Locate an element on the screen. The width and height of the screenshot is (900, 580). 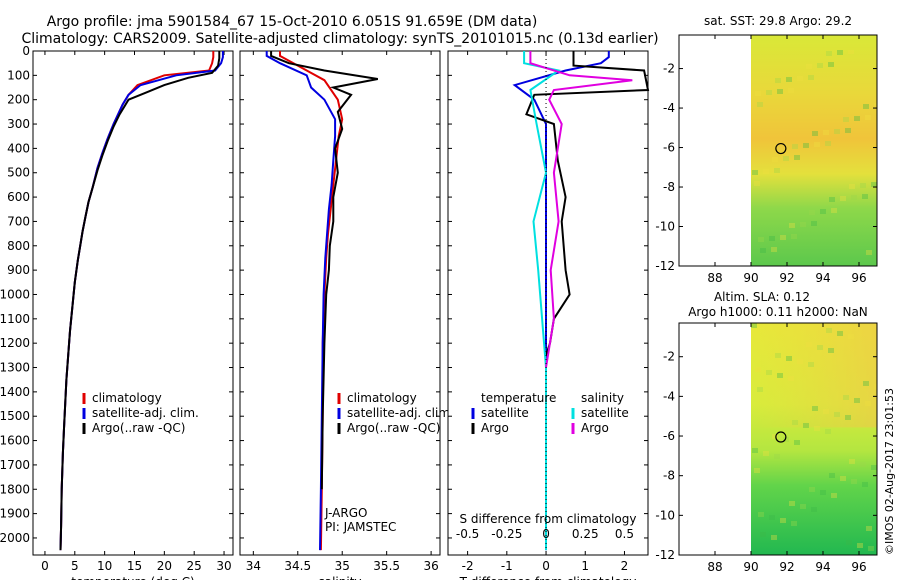
map-texture is located at coordinates (817, 152).